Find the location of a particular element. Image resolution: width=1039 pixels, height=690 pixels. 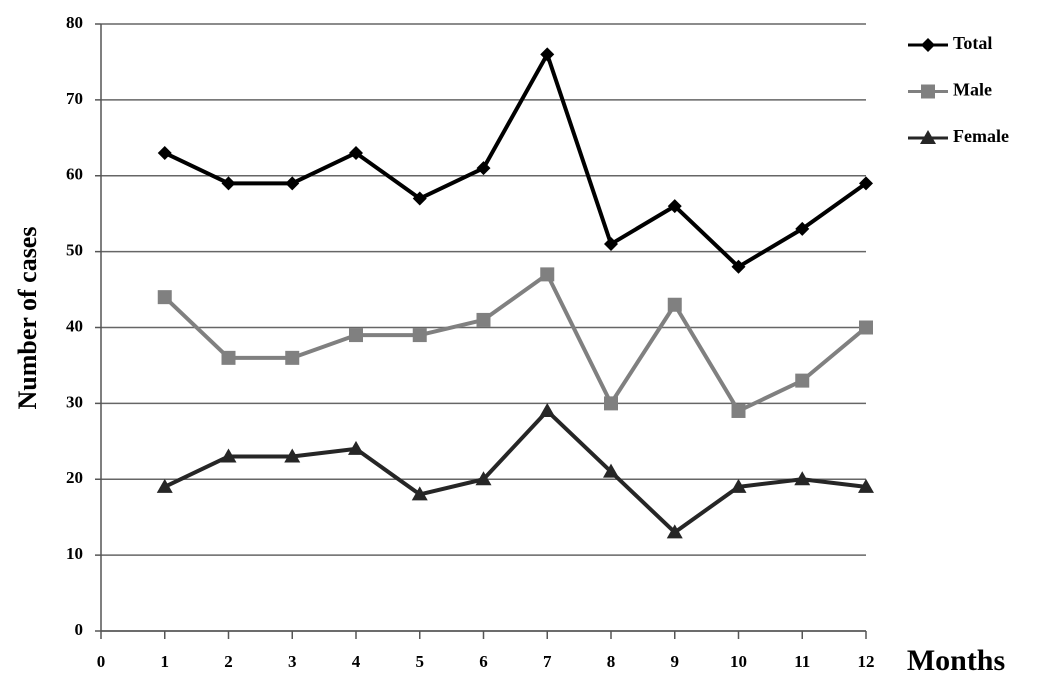

x-tick-label: 8 is located at coordinates (611, 661).